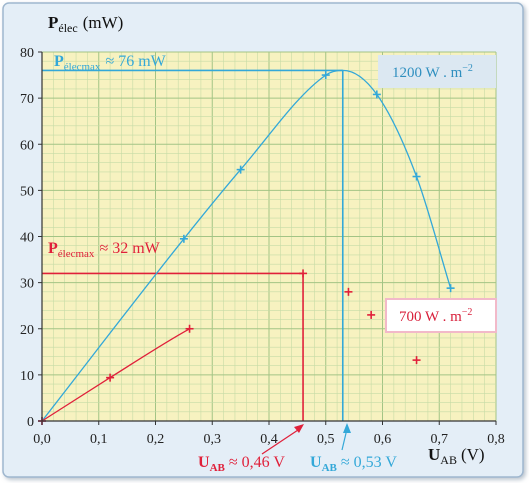 The image size is (529, 483). I want to click on x-tick-label: 0,7, so click(440, 439).